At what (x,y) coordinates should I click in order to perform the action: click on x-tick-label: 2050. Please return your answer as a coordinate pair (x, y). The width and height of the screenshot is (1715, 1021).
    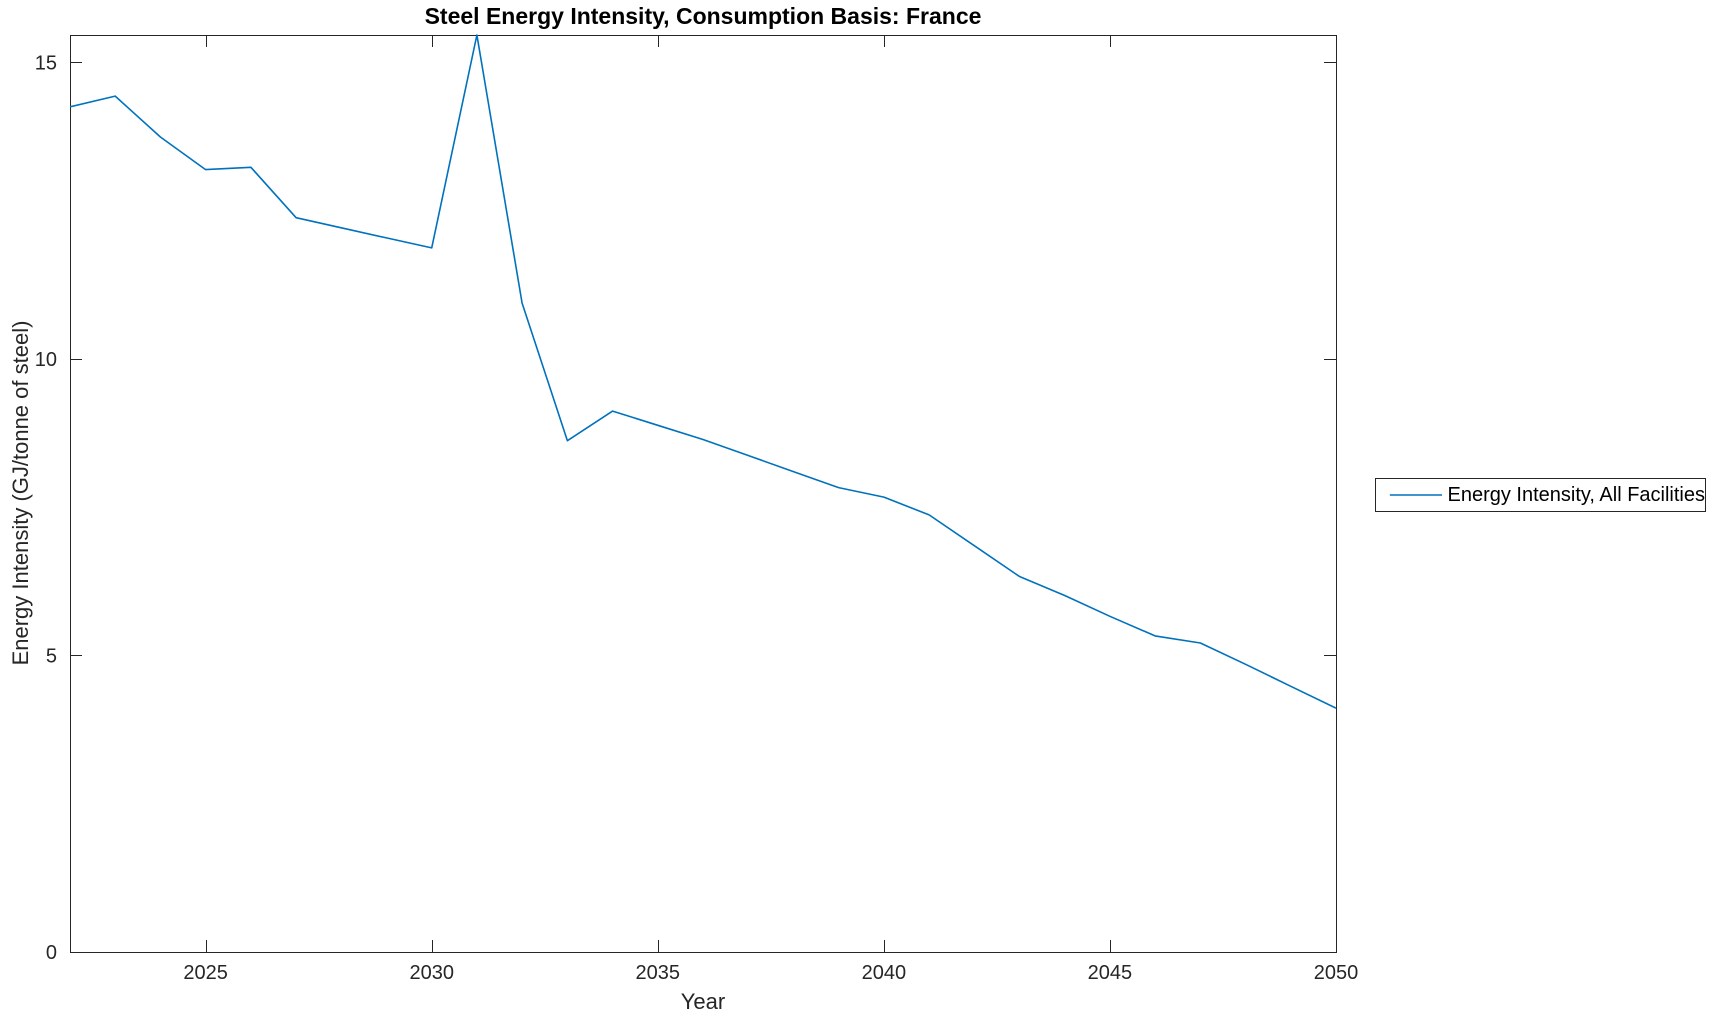
    Looking at the image, I should click on (1336, 973).